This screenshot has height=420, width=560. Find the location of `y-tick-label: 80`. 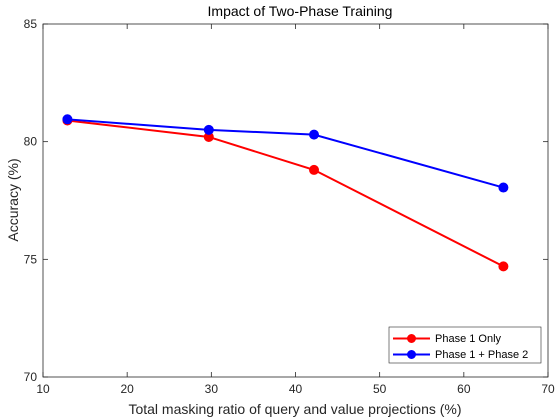

y-tick-label: 80 is located at coordinates (31, 142).